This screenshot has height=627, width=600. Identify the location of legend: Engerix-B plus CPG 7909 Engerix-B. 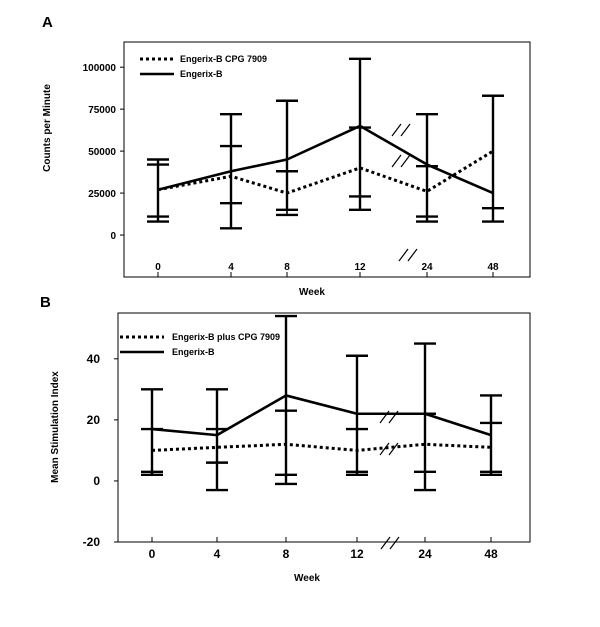
(200, 344).